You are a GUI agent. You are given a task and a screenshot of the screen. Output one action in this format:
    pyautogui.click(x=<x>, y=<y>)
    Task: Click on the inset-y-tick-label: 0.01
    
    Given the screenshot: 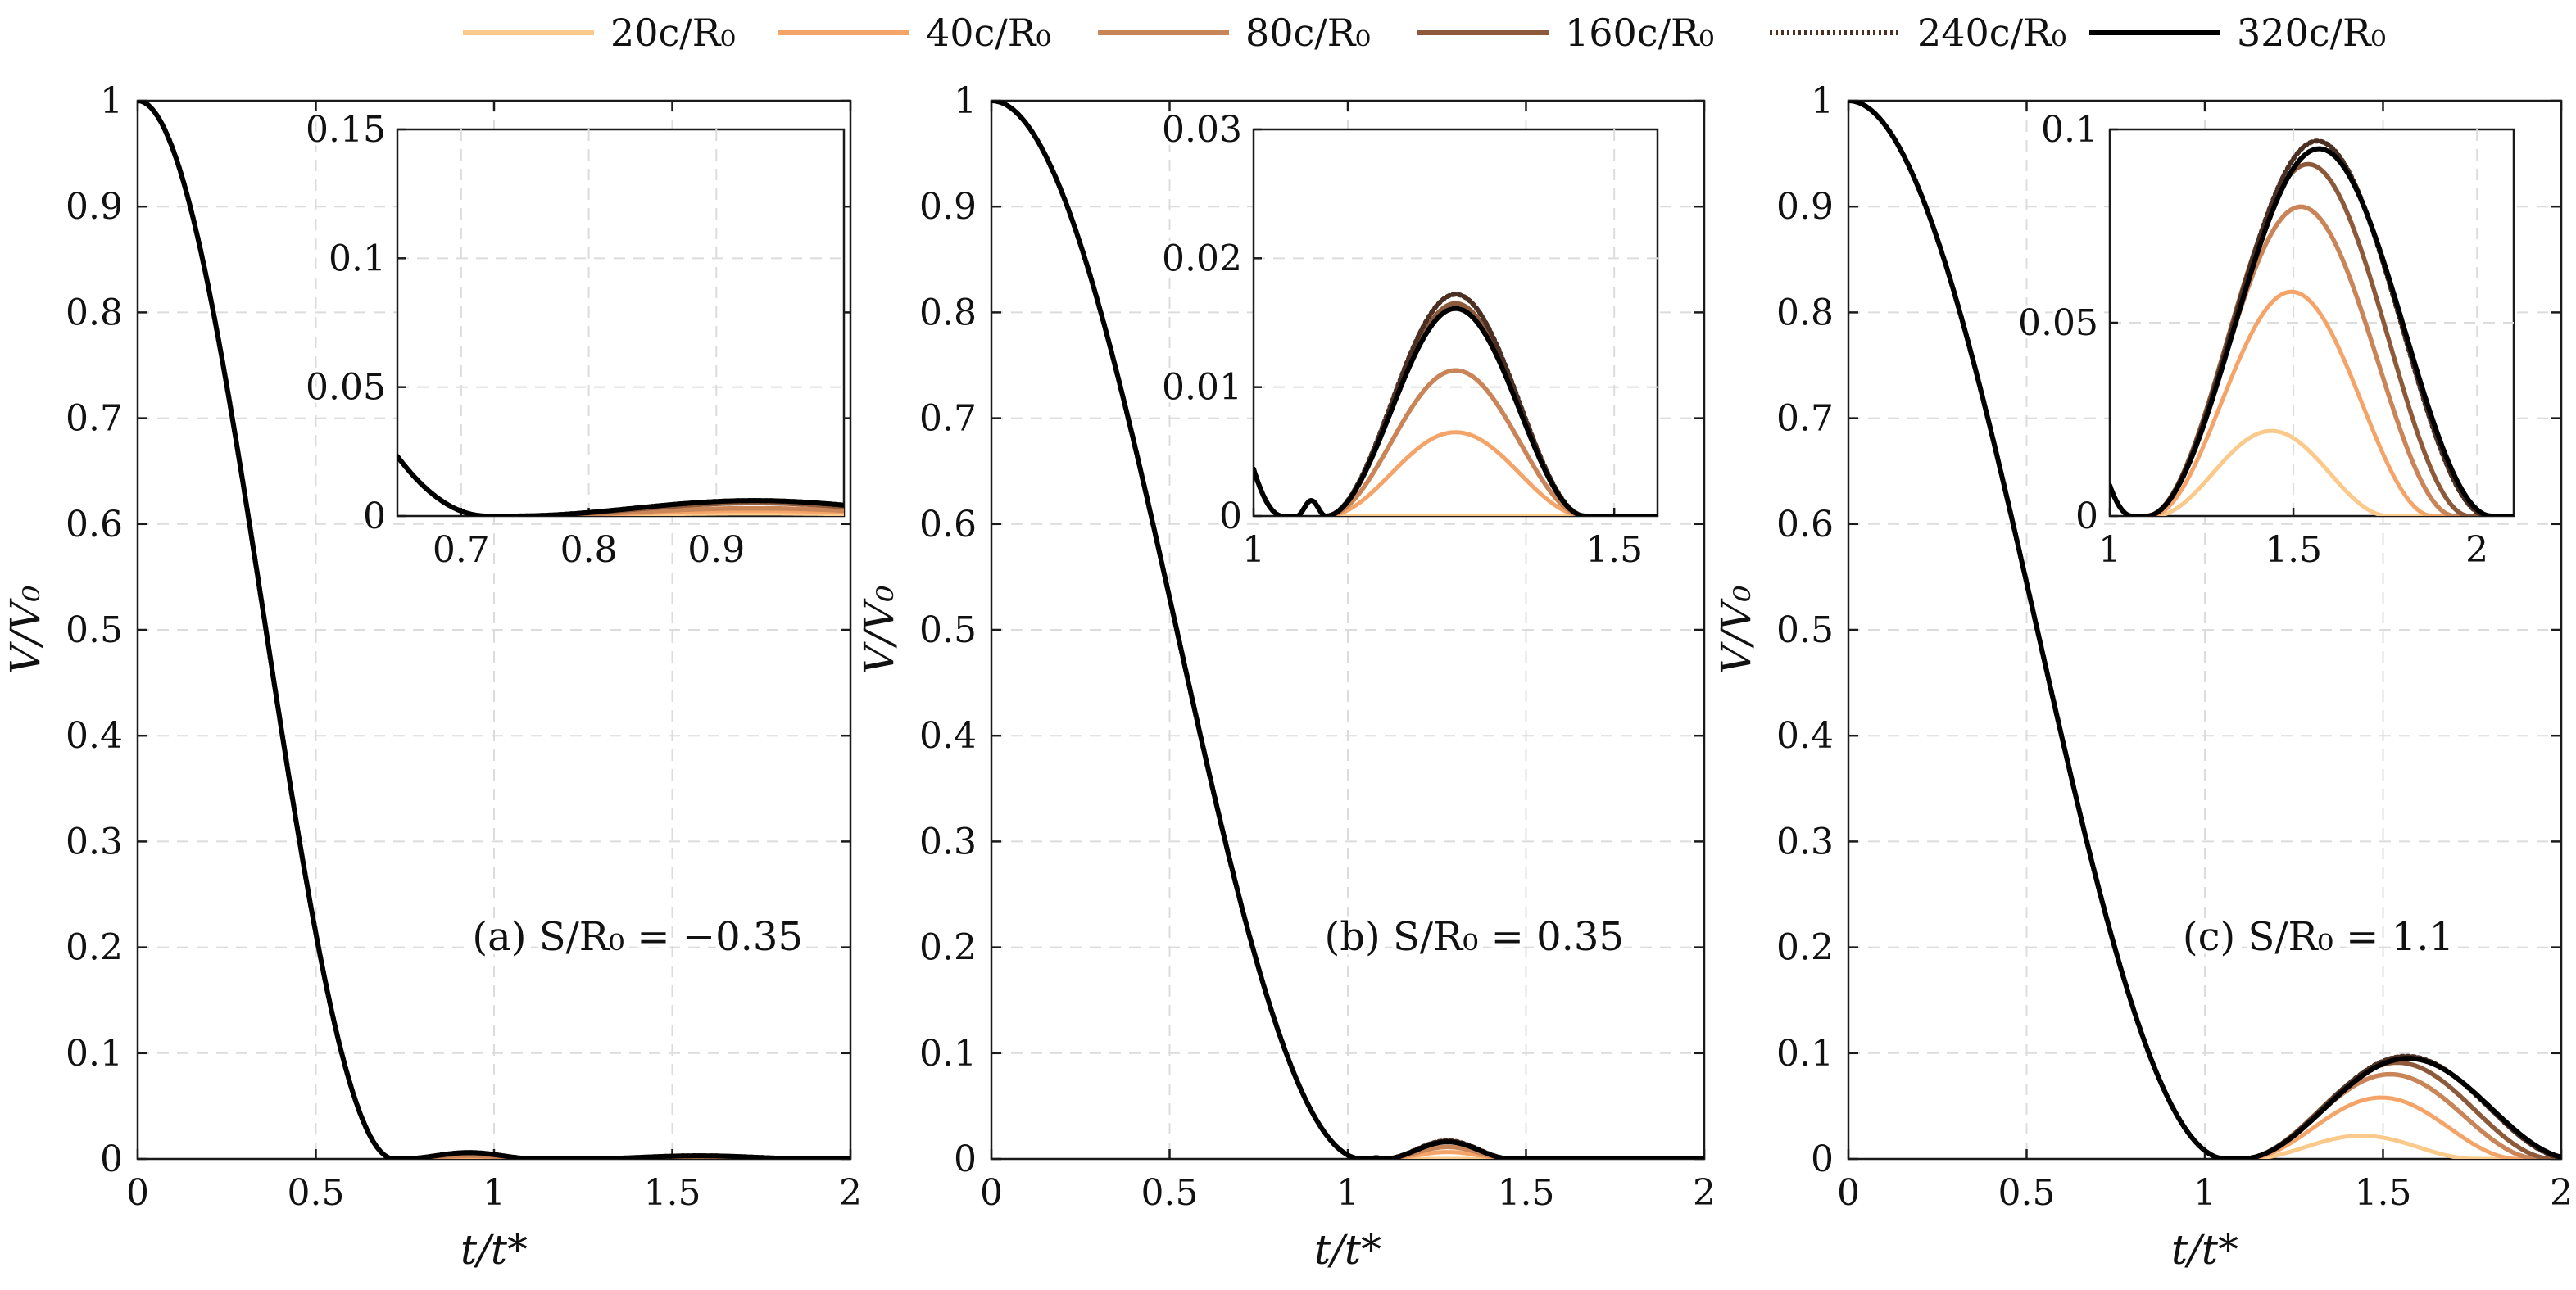 What is the action you would take?
    pyautogui.click(x=1202, y=388)
    